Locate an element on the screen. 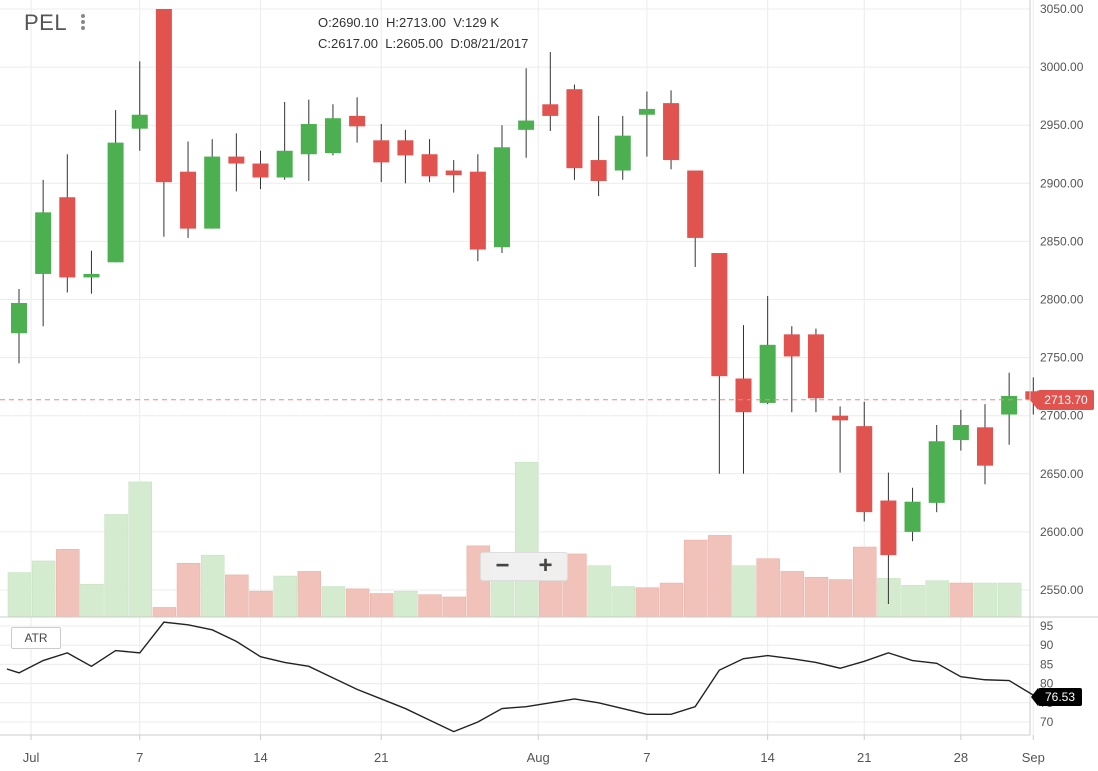 The width and height of the screenshot is (1098, 771). y-tick-label: 2650.00 is located at coordinates (1062, 474).